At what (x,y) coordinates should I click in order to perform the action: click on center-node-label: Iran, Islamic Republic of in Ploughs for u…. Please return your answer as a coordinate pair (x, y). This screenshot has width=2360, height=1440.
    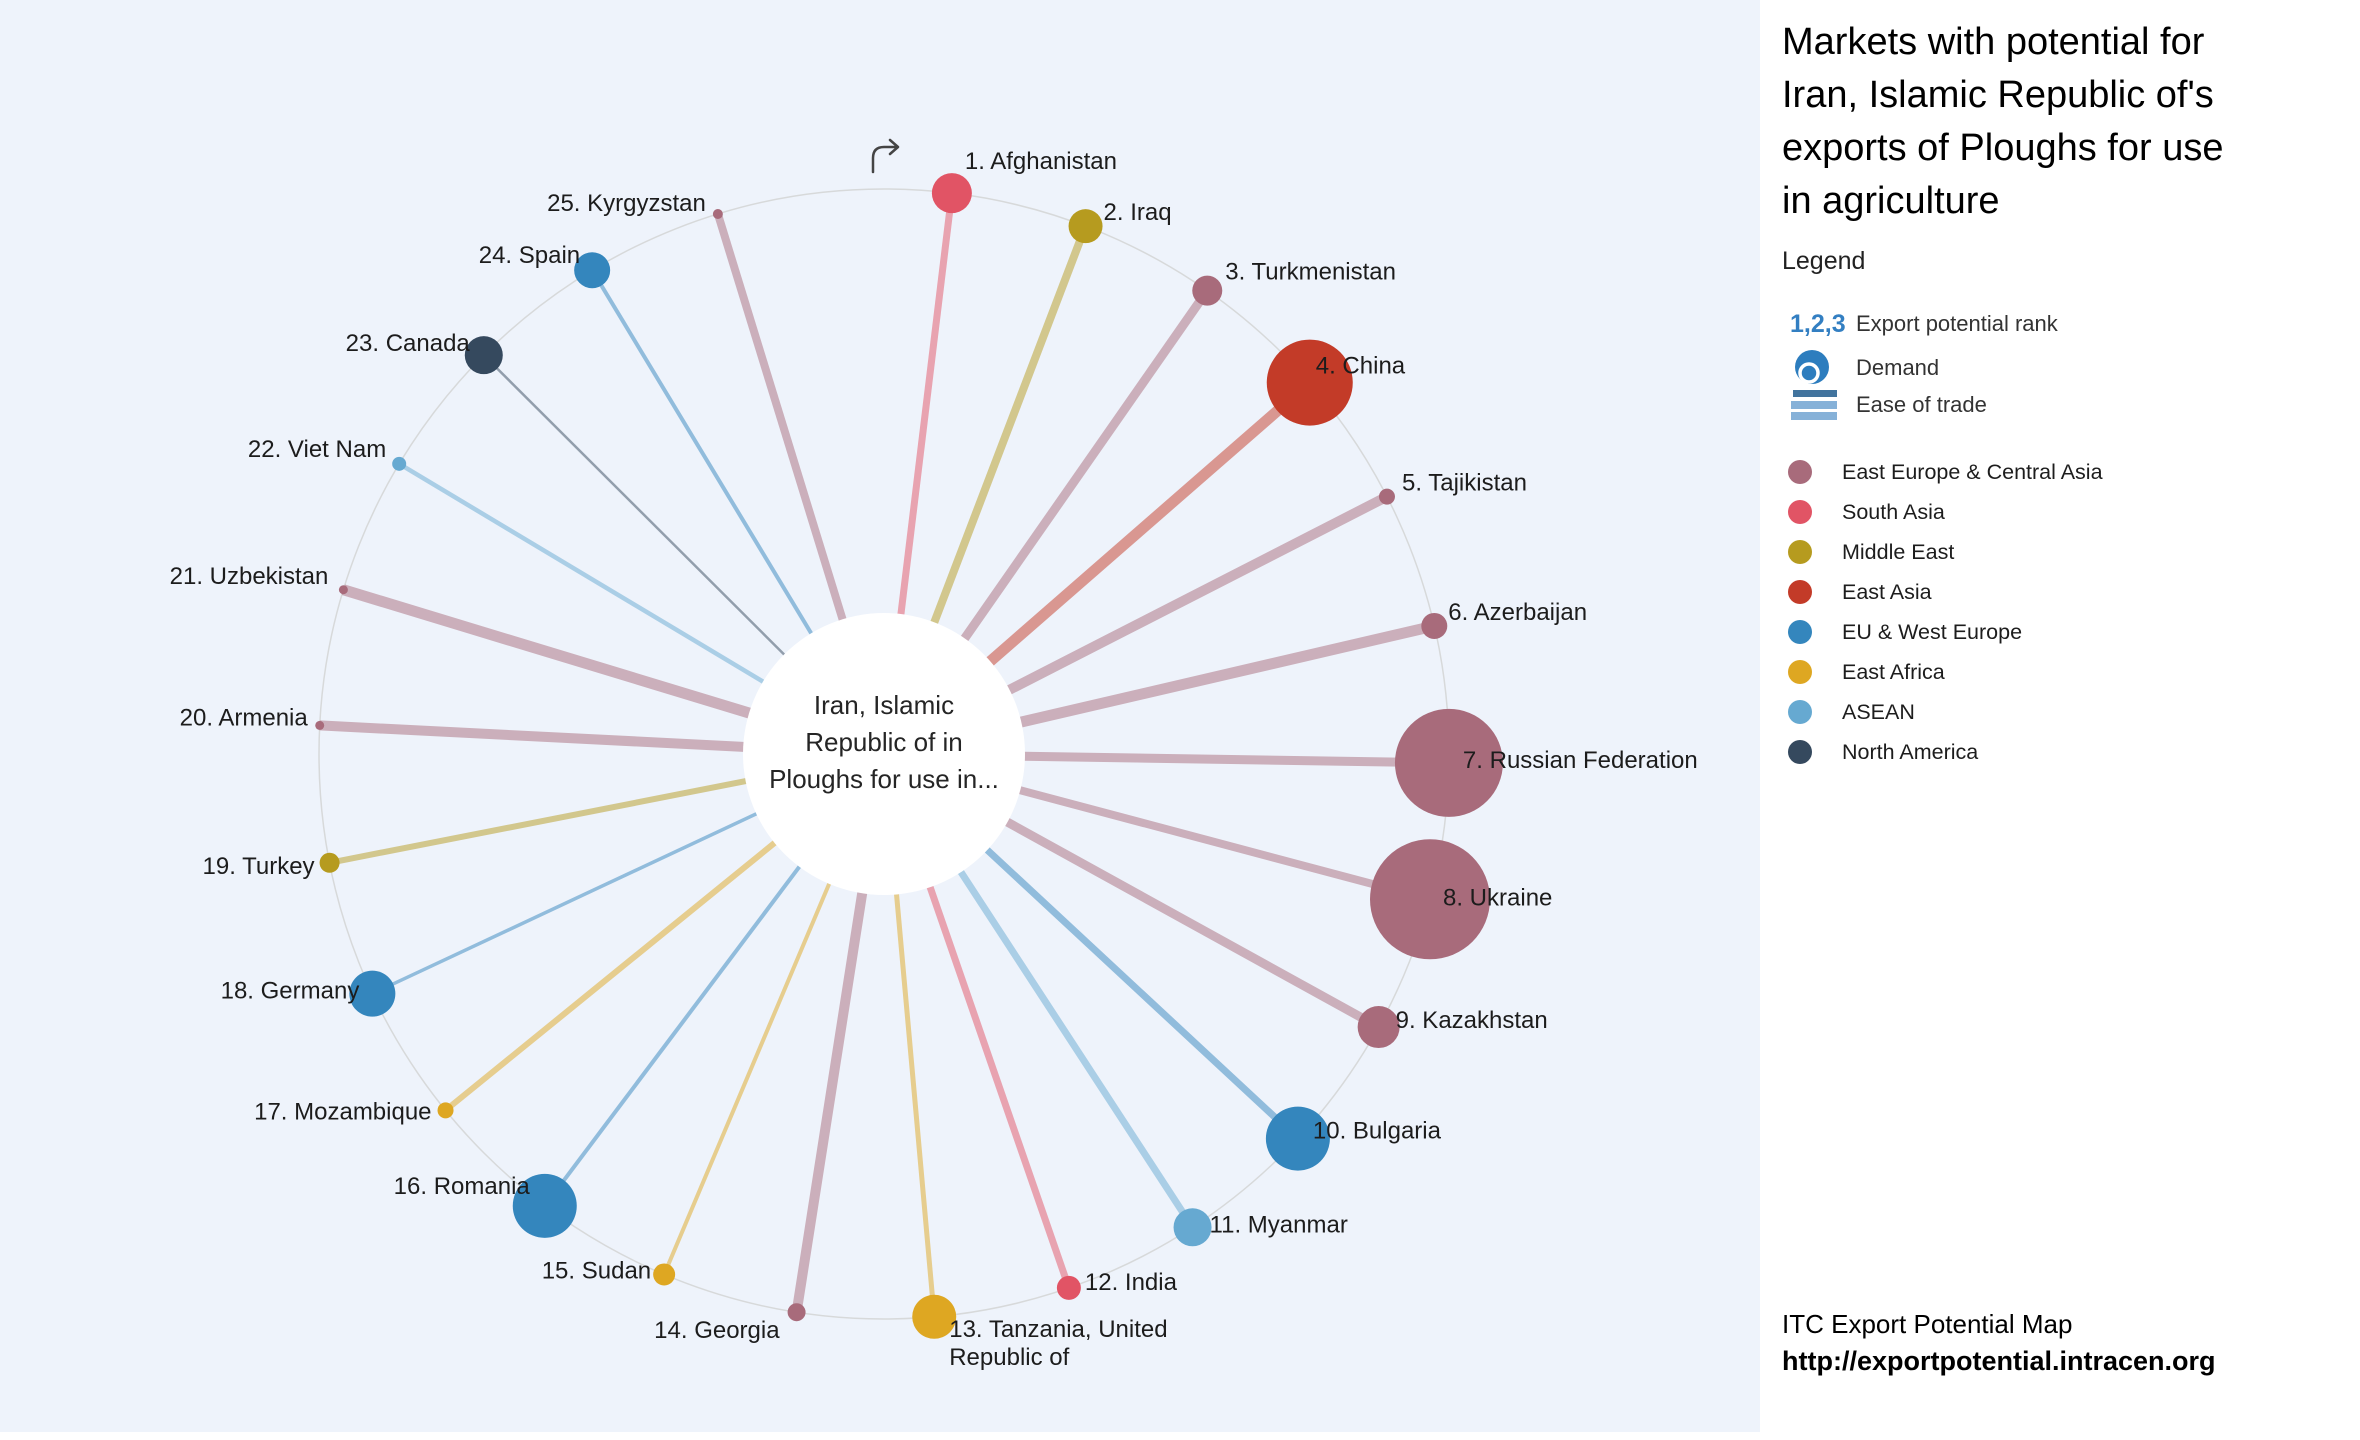
    Looking at the image, I should click on (884, 742).